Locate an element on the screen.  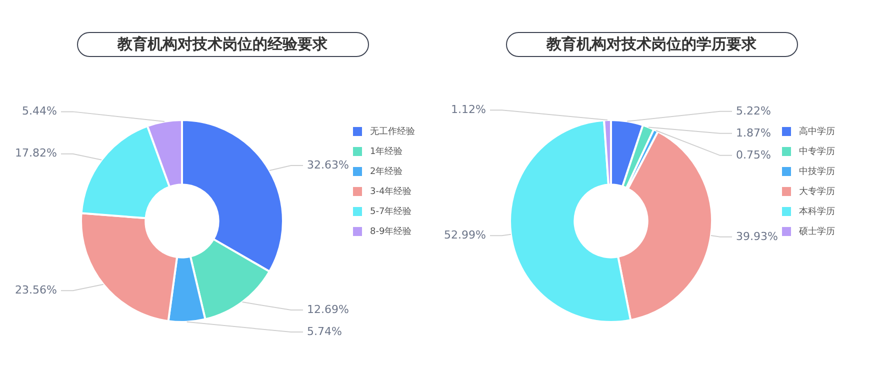
data-label: 52.99% is located at coordinates (465, 235).